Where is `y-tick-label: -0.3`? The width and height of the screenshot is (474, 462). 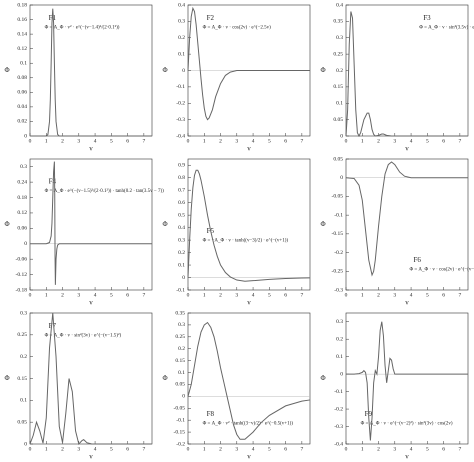 y-tick-label: -0.3 is located at coordinates (338, 427).